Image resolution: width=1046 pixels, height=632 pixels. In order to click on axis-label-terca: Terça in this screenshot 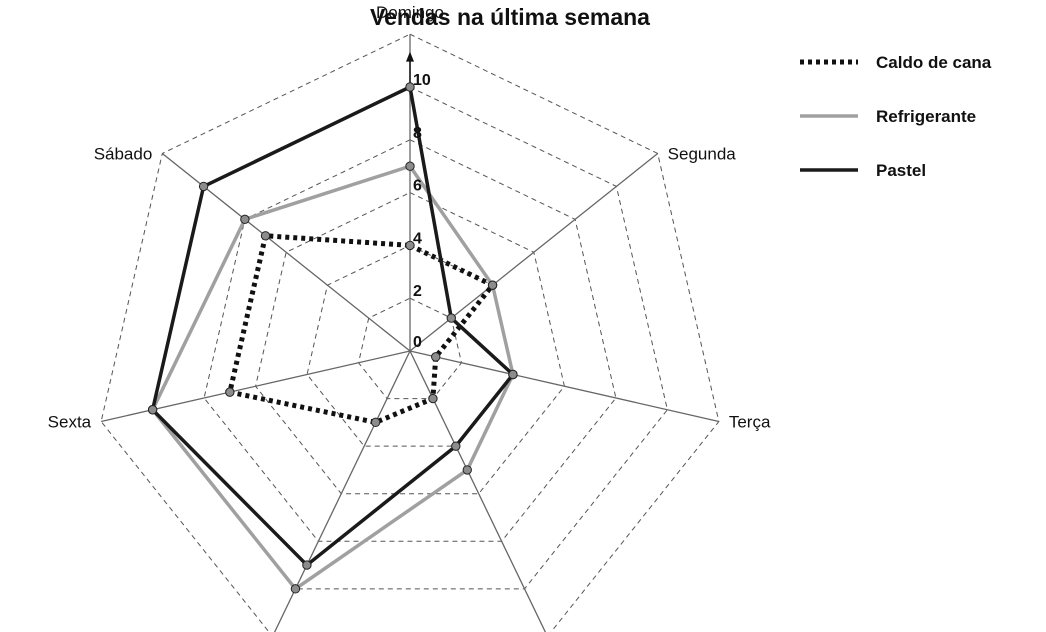, I will do `click(750, 421)`.